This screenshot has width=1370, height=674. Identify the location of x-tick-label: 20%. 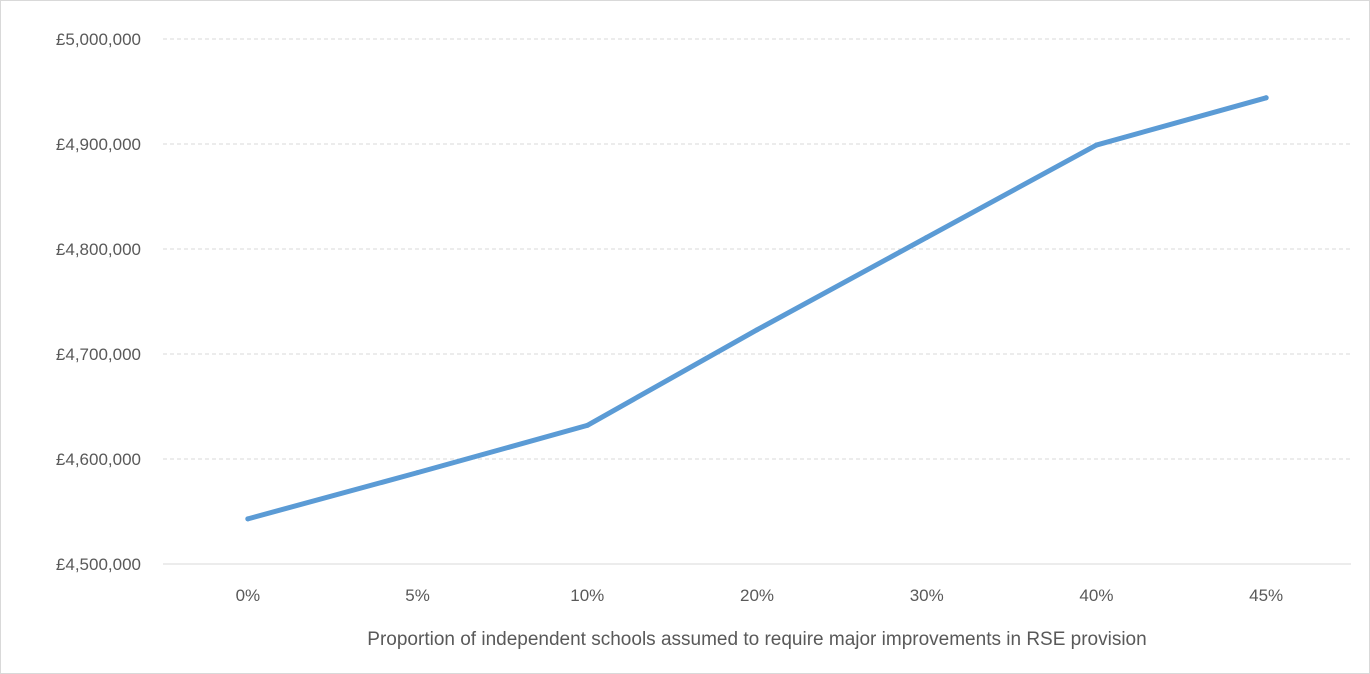
(757, 595).